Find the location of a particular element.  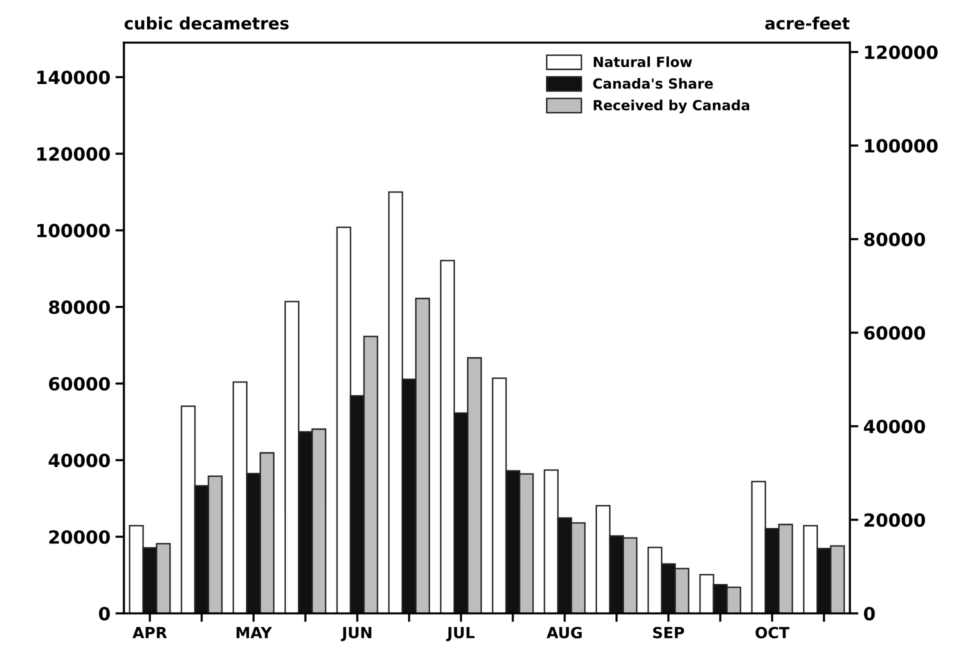

x-tick-label: MAY is located at coordinates (254, 632).